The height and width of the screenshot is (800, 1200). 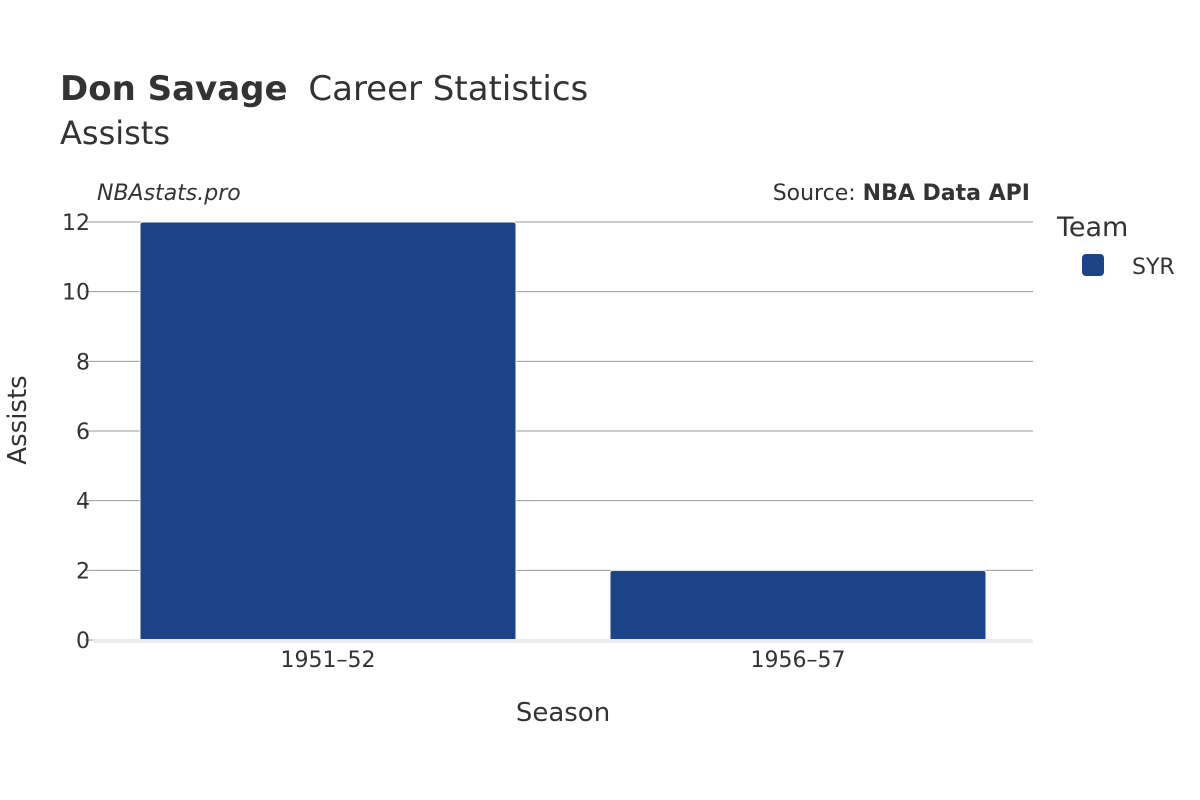 What do you see at coordinates (83, 641) in the screenshot?
I see `y-tick-label: 0` at bounding box center [83, 641].